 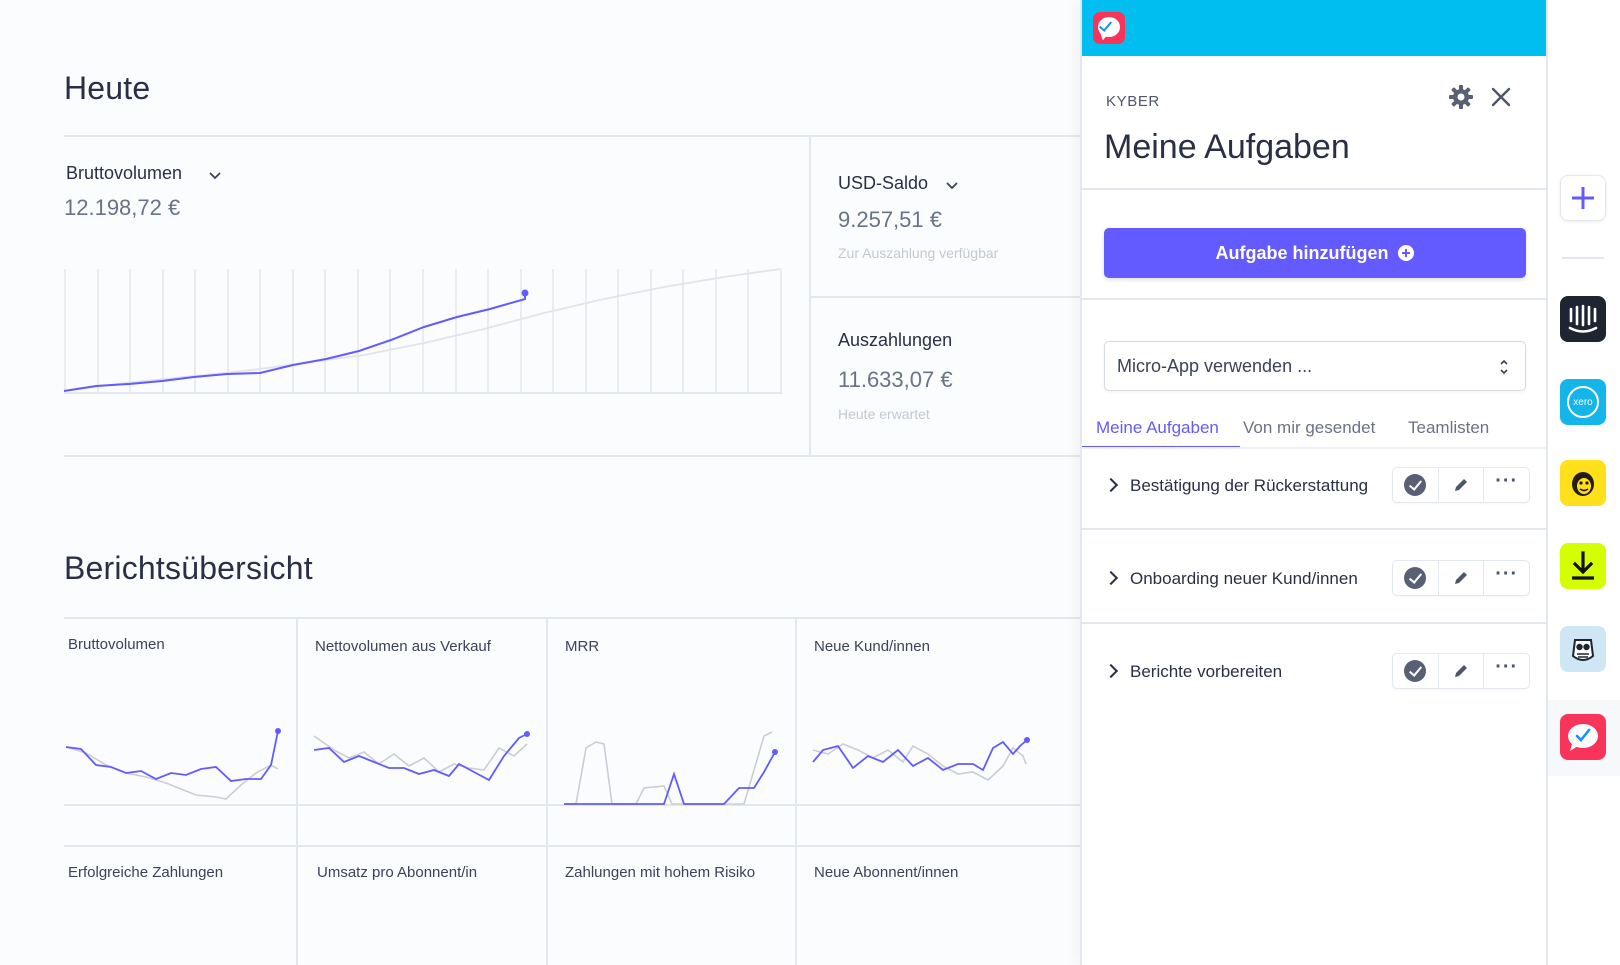 I want to click on panel-vendor: KYBER, so click(x=1133, y=101).